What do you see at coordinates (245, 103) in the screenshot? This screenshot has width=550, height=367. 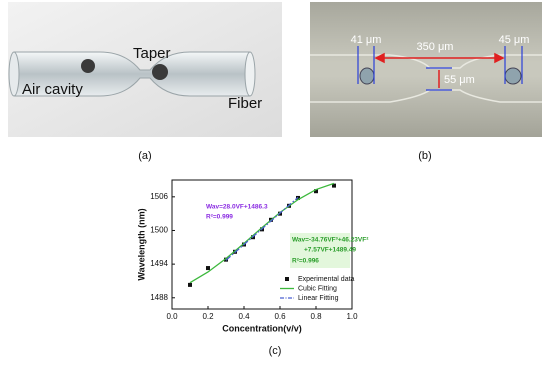 I see `label: Fiber` at bounding box center [245, 103].